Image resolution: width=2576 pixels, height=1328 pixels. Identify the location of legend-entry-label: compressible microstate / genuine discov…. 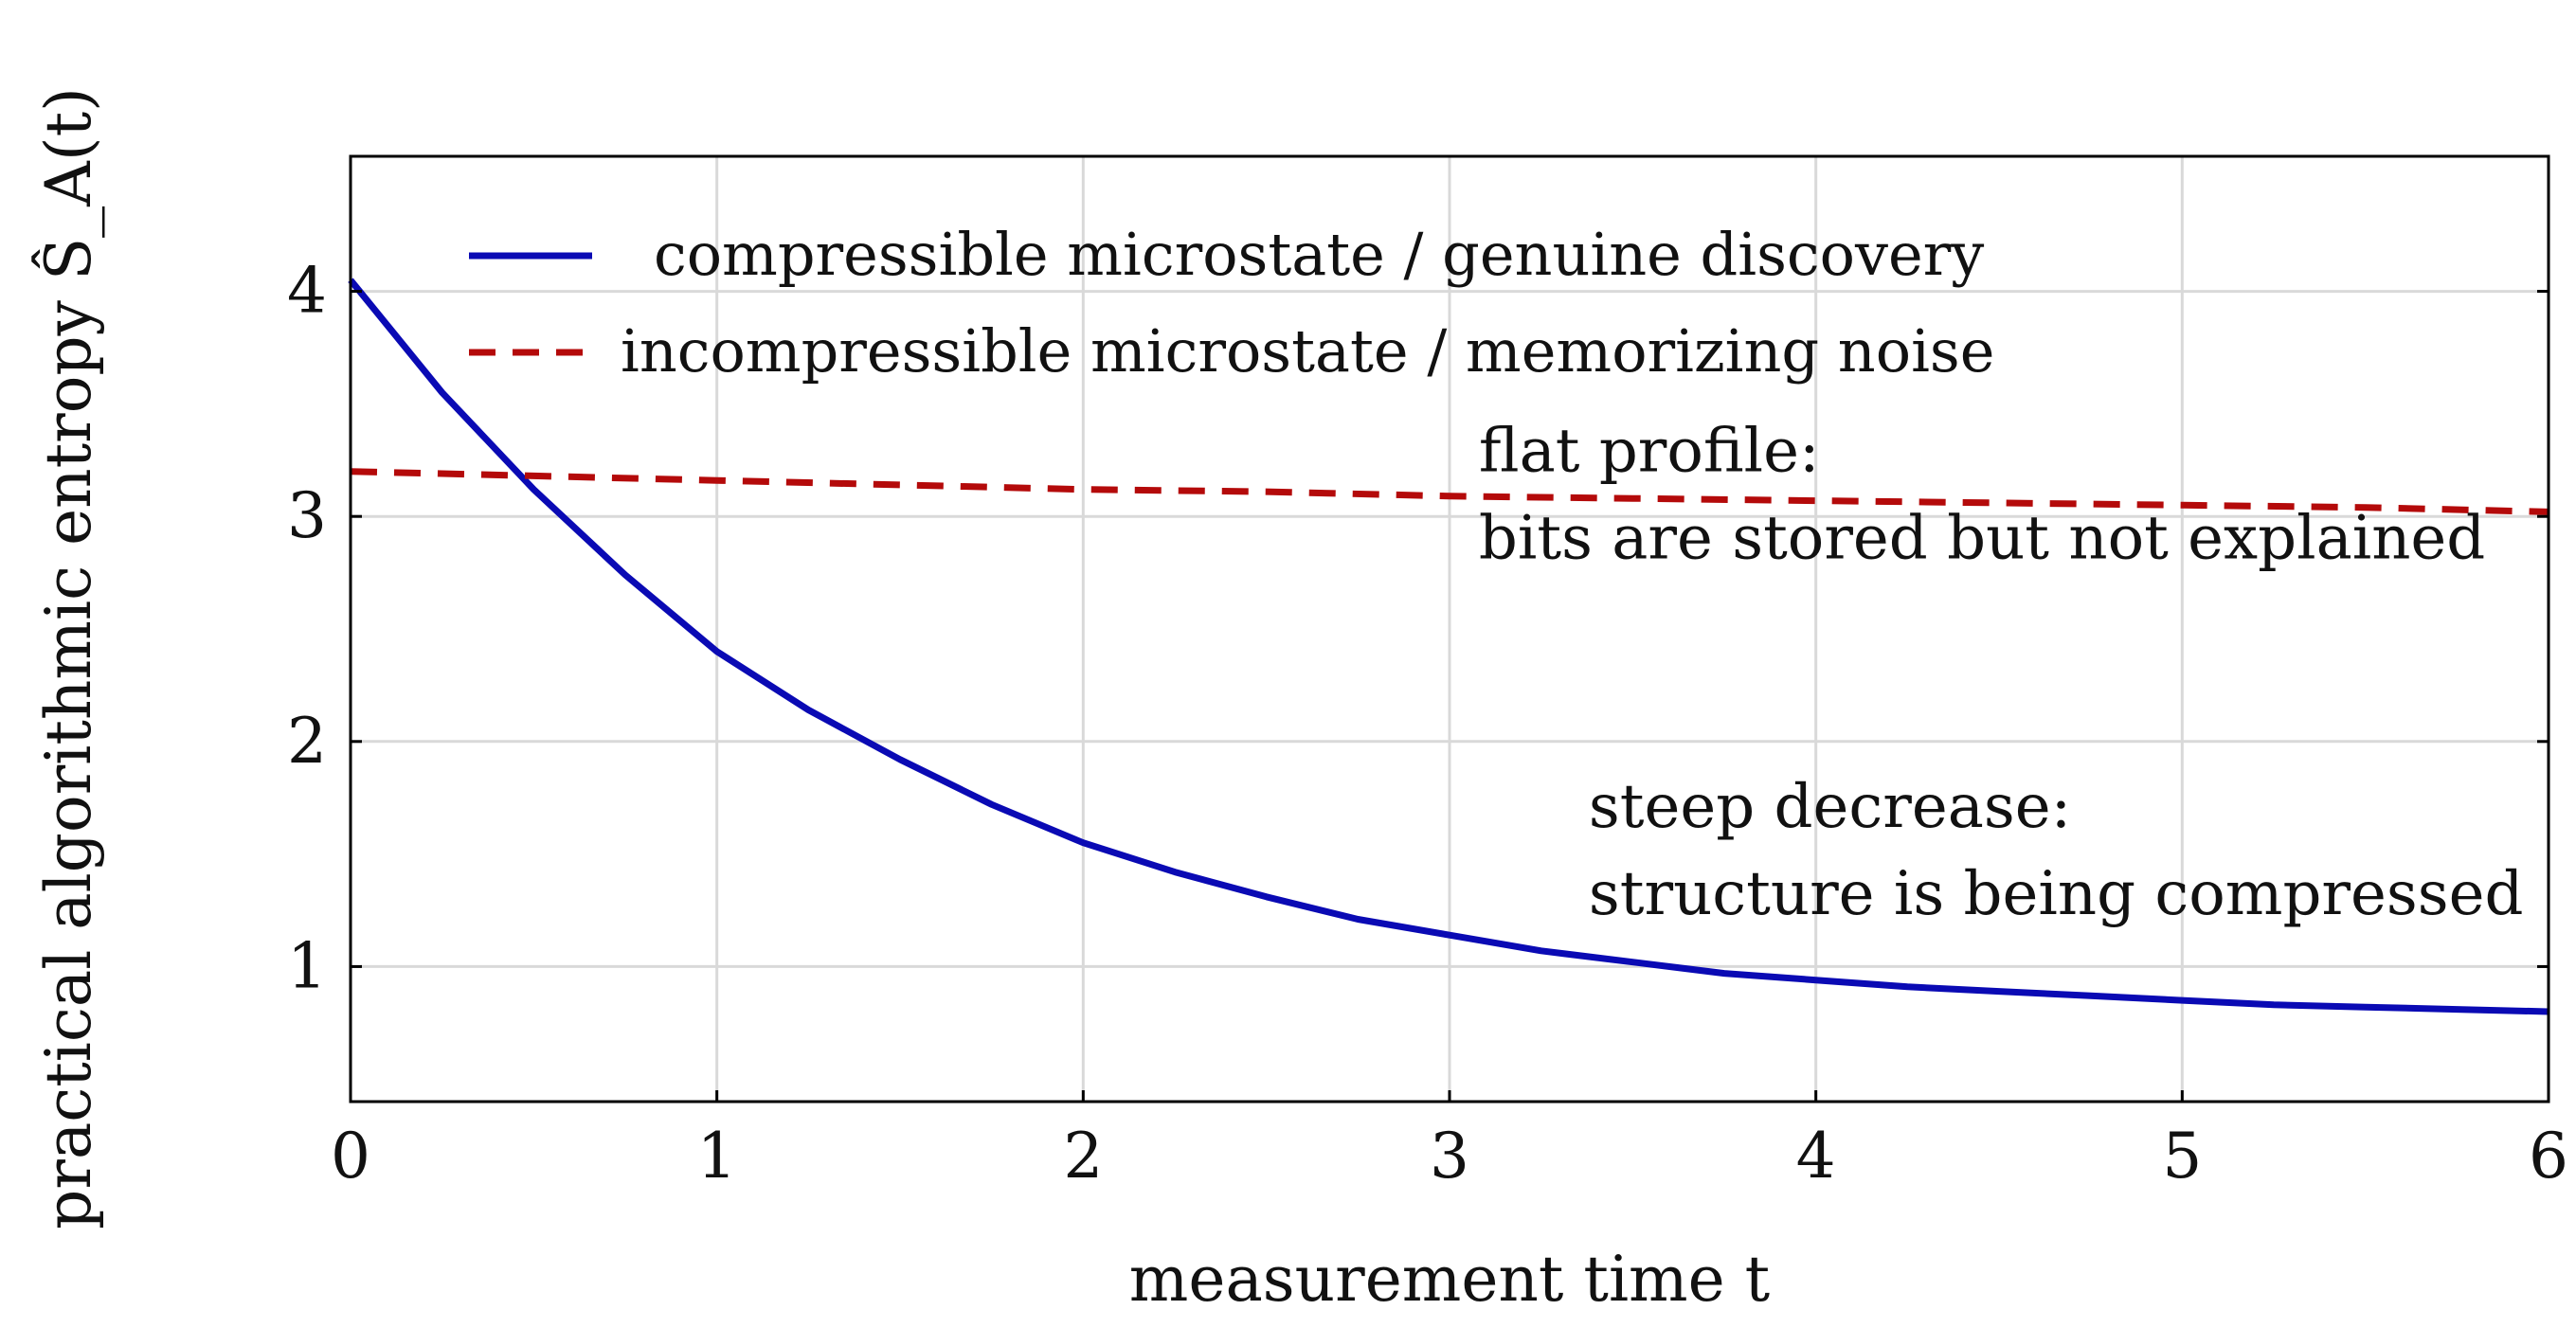
(1319, 254).